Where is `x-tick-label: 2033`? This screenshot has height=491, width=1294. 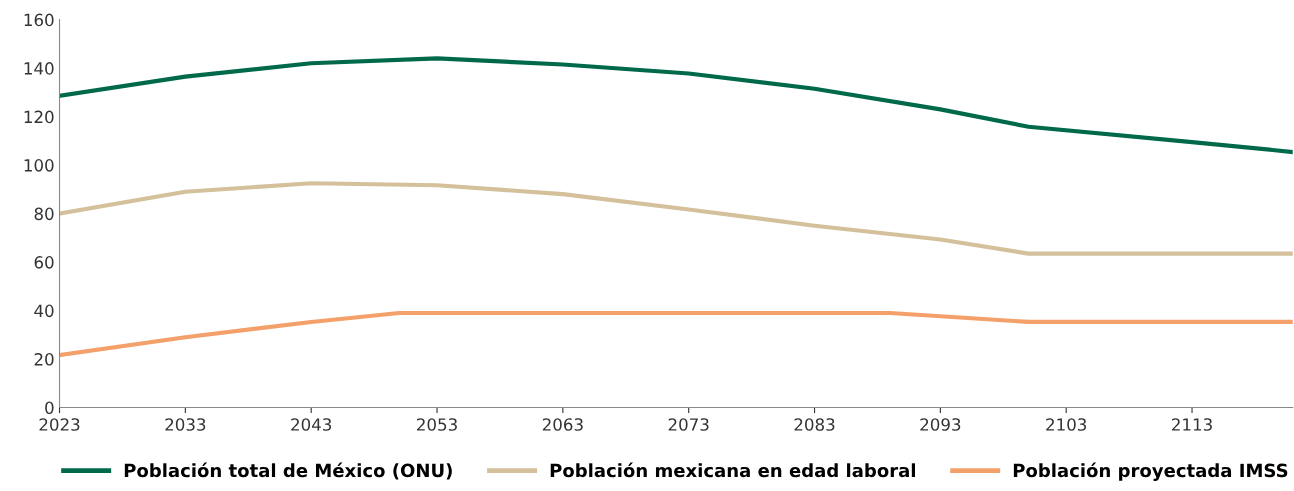
x-tick-label: 2033 is located at coordinates (185, 424).